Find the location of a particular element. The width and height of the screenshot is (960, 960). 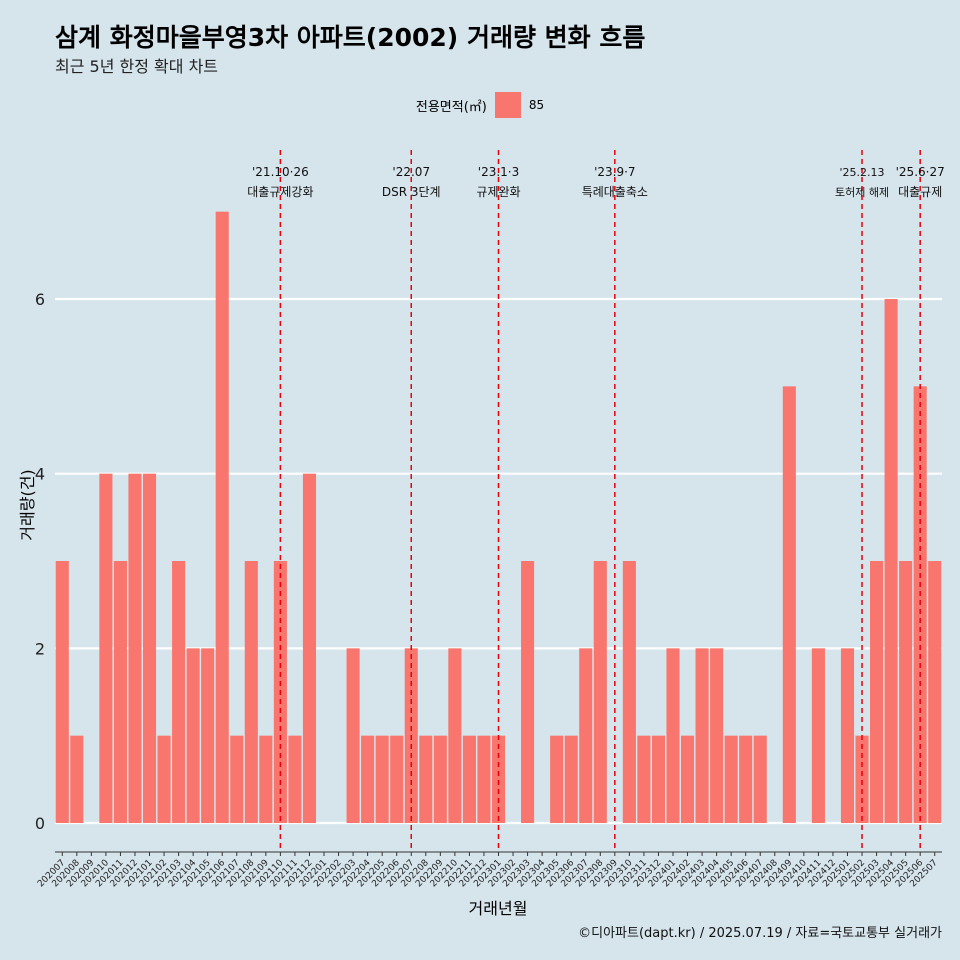

y-axis-label: 거래량(건) is located at coordinates (27, 504).